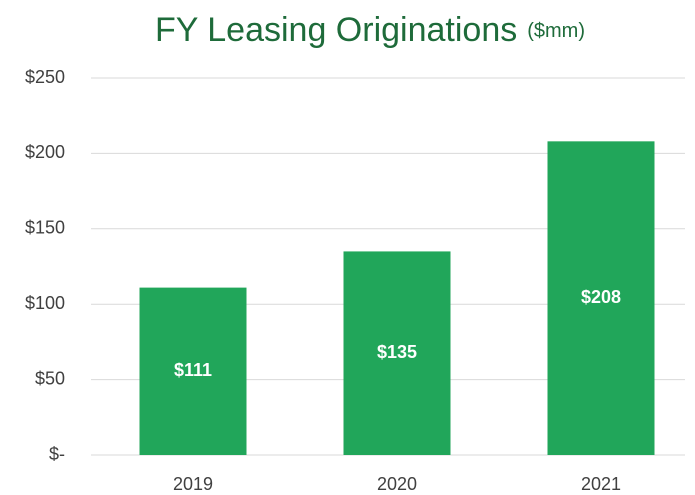 The width and height of the screenshot is (695, 495). I want to click on chart-title: FY Leasing Originations, so click(336, 30).